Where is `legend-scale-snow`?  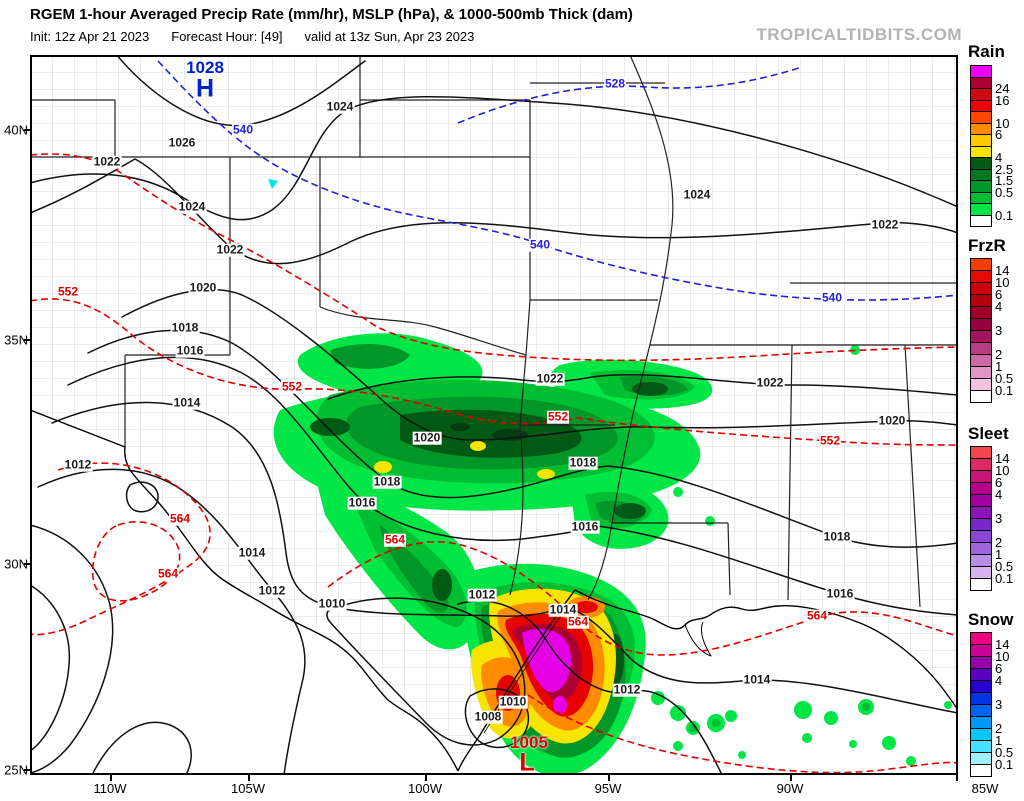 legend-scale-snow is located at coordinates (981, 704).